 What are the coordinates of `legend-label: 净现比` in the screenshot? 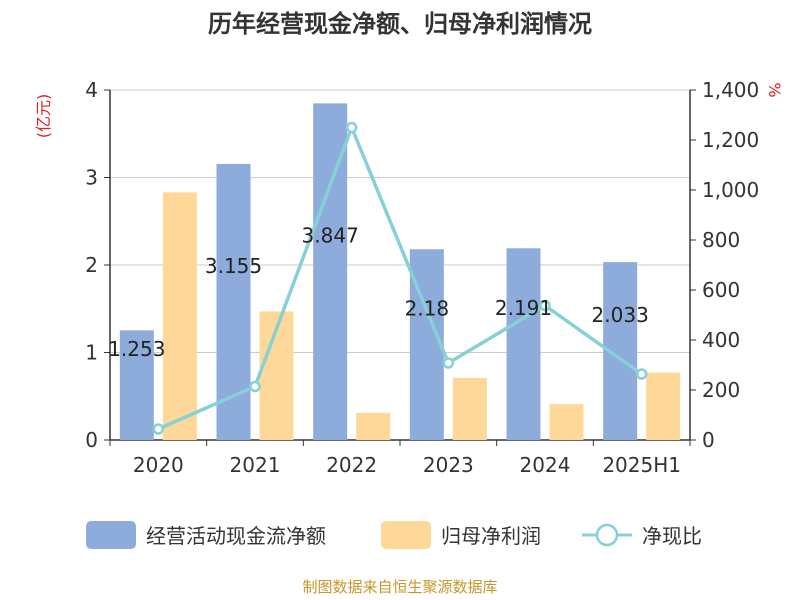 It's located at (672, 536).